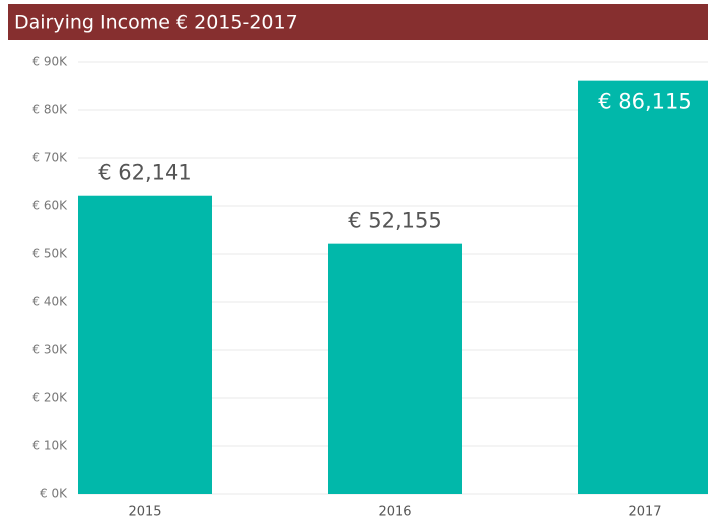 The width and height of the screenshot is (708, 524). What do you see at coordinates (50, 398) in the screenshot?
I see `y-tick-label: € 20K` at bounding box center [50, 398].